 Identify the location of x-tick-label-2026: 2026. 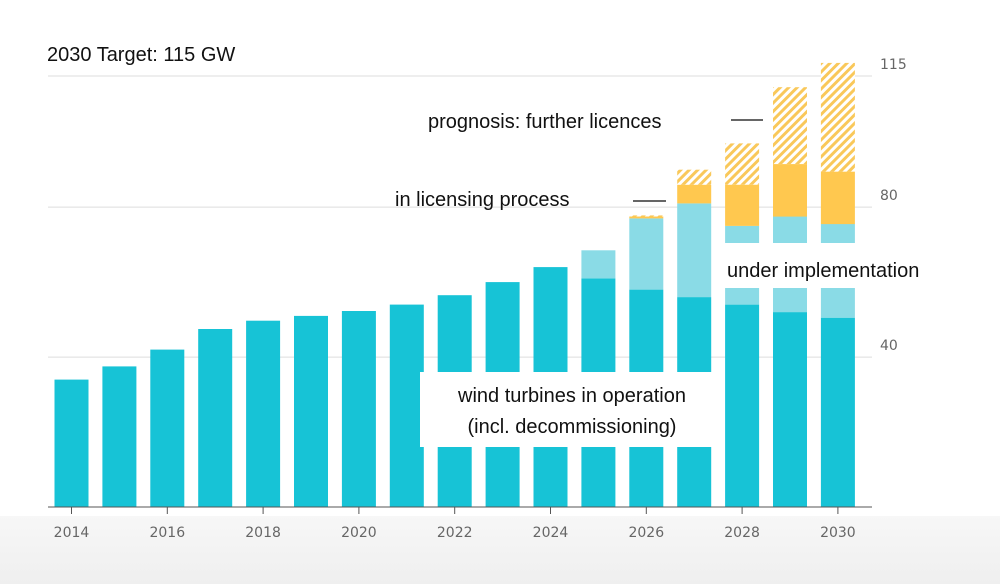
(646, 533).